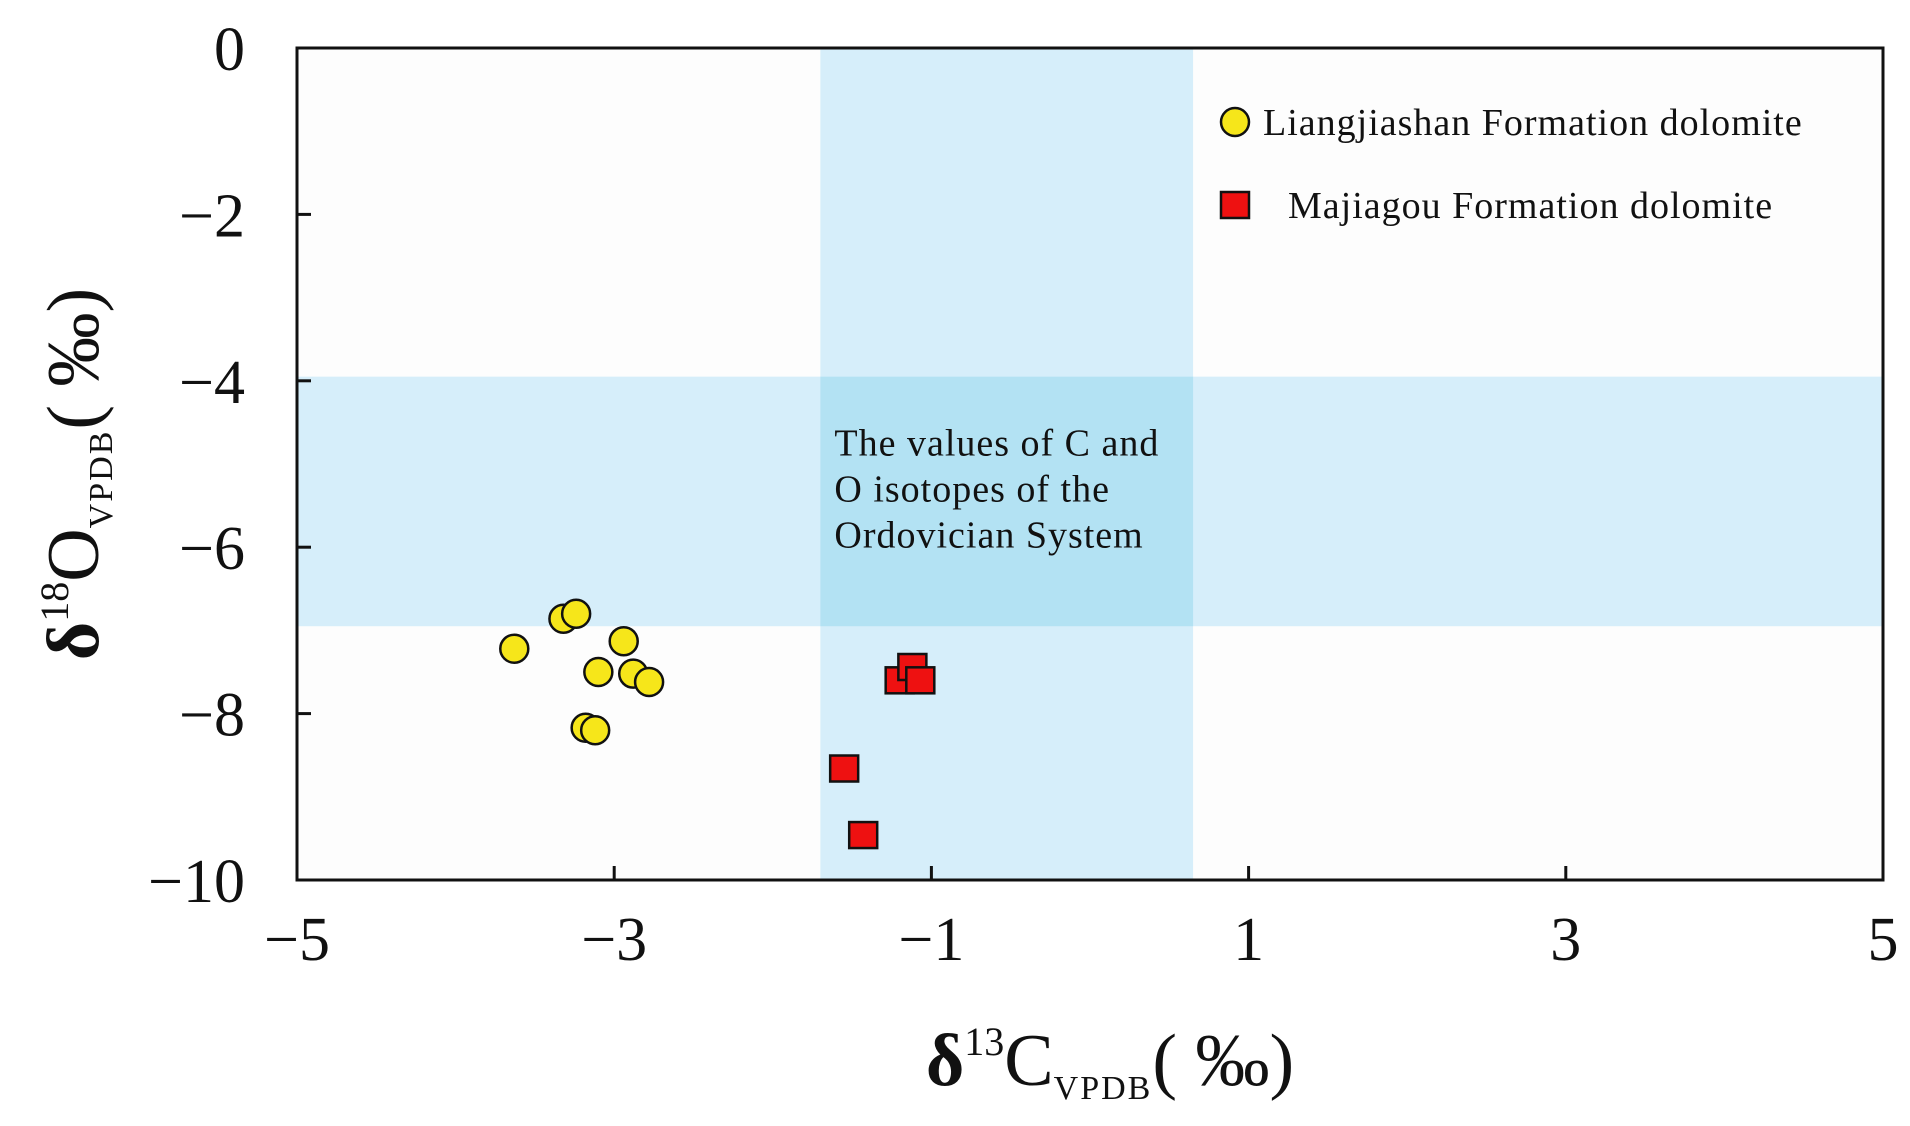 The image size is (1910, 1126). Describe the element at coordinates (1081, 920) in the screenshot. I see `x-axis: −5 −3 −1 1 3 5` at that location.